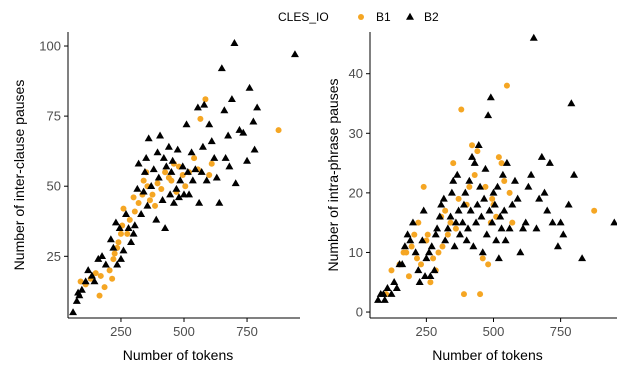 The image size is (617, 365). What do you see at coordinates (50, 46) in the screenshot?
I see `y-tick-label: 100` at bounding box center [50, 46].